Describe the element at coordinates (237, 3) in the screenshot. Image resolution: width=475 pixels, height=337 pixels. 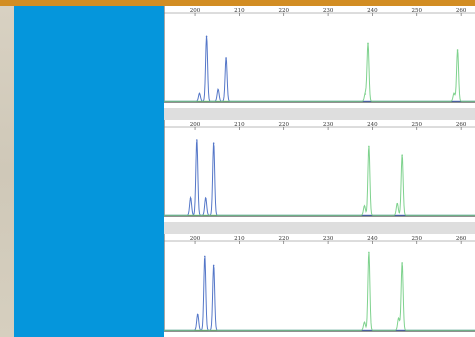
I see `top-accent-bar` at that location.